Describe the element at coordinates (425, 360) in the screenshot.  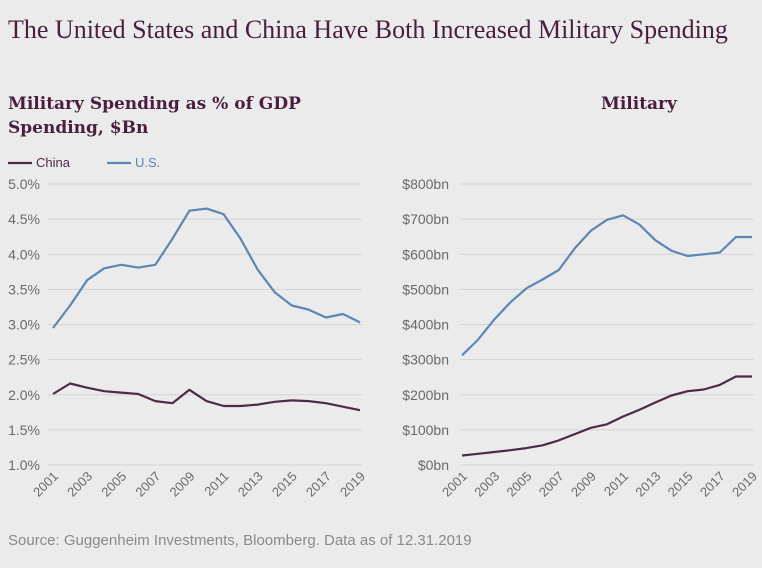
I see `y-tick-label: $300bn` at that location.